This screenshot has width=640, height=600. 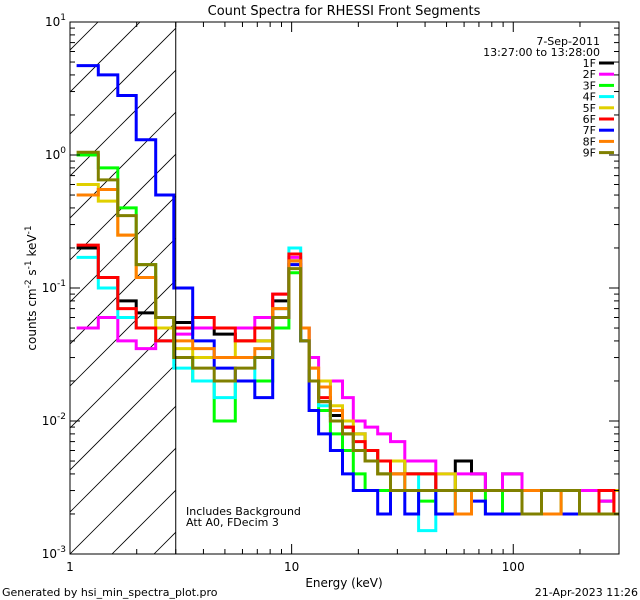 I want to click on annotation-background: Includes Background, so click(x=243, y=511).